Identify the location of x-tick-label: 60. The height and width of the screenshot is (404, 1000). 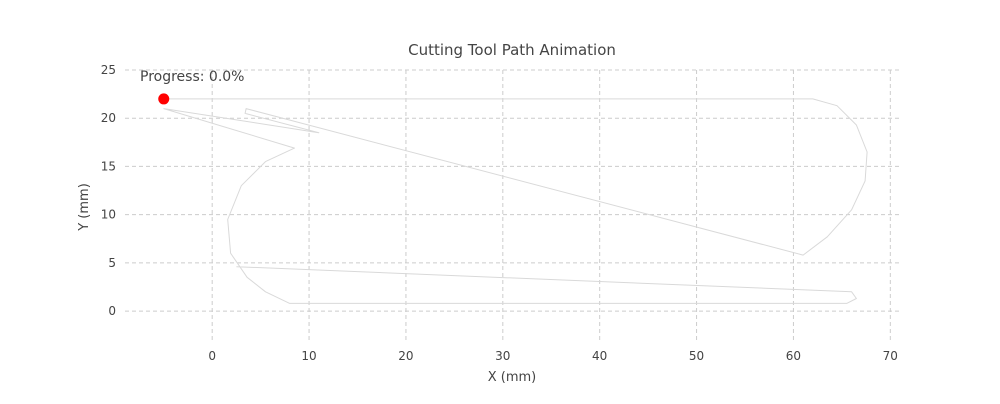
(793, 356).